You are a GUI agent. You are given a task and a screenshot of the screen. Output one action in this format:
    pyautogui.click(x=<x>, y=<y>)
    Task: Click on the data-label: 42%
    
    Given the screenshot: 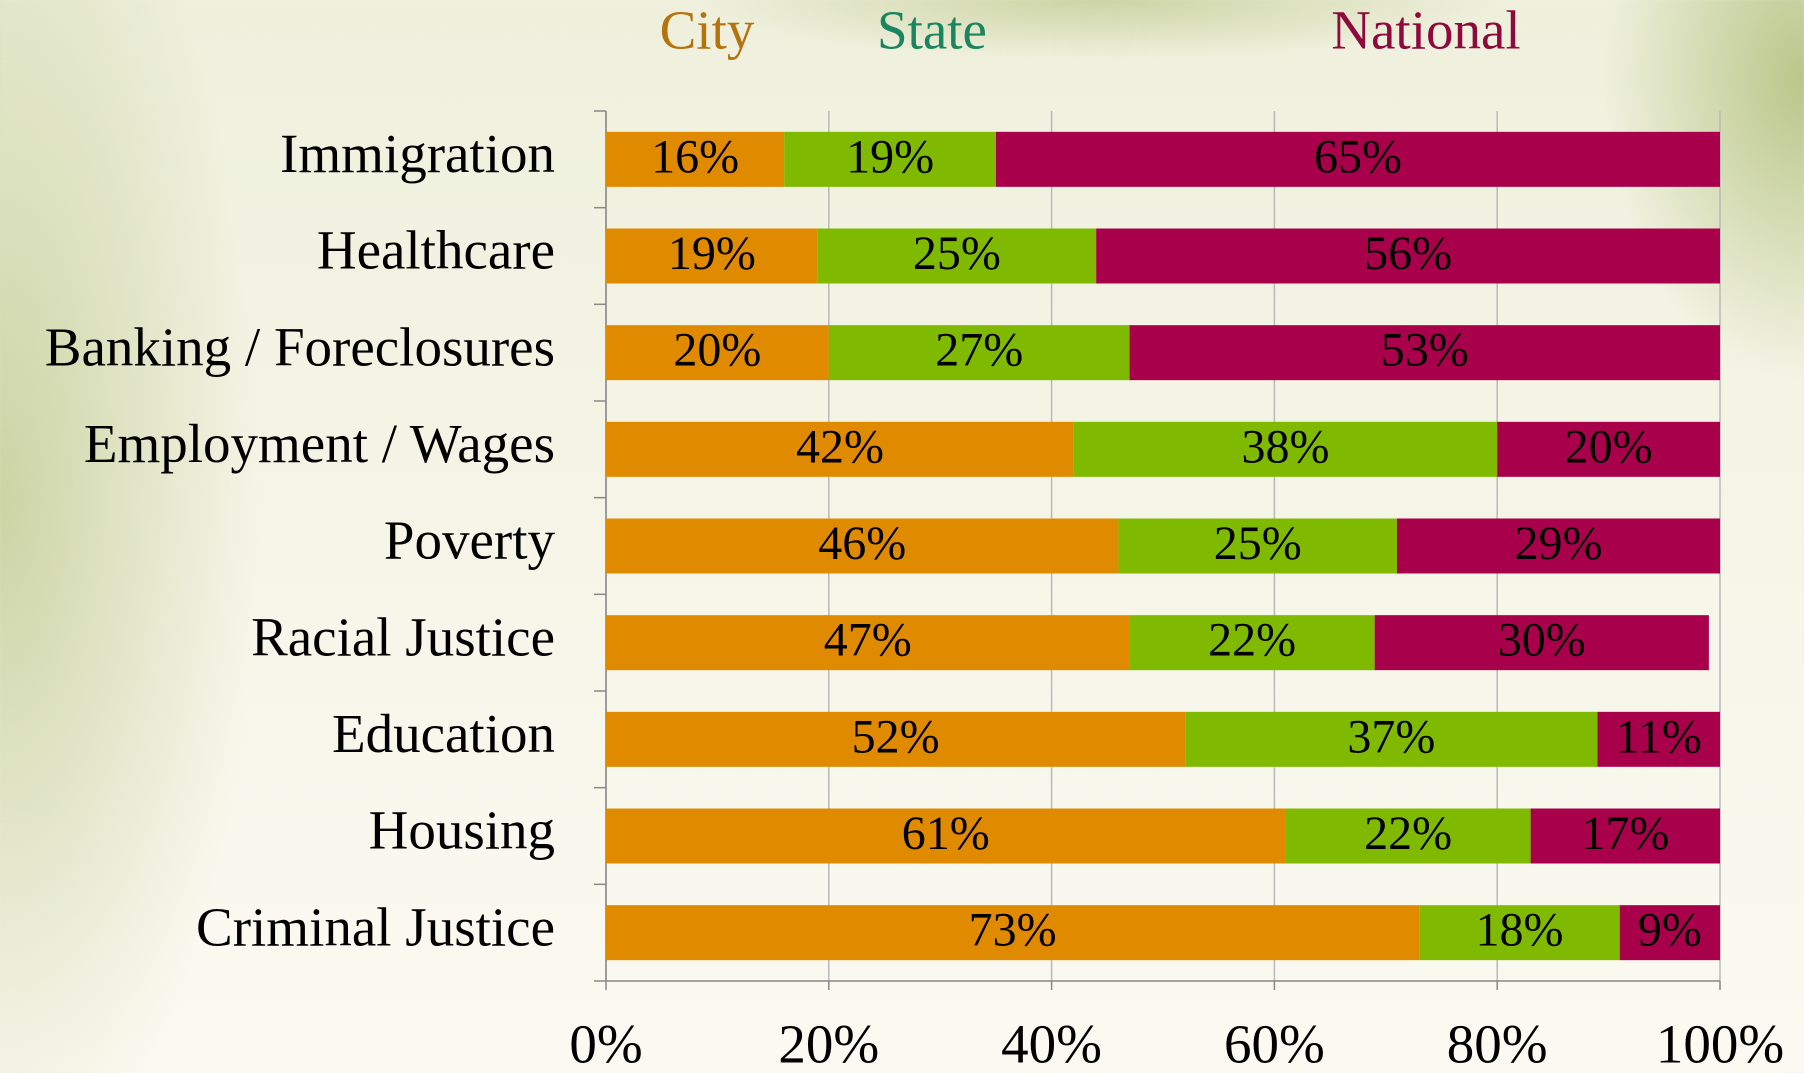 What is the action you would take?
    pyautogui.click(x=840, y=446)
    